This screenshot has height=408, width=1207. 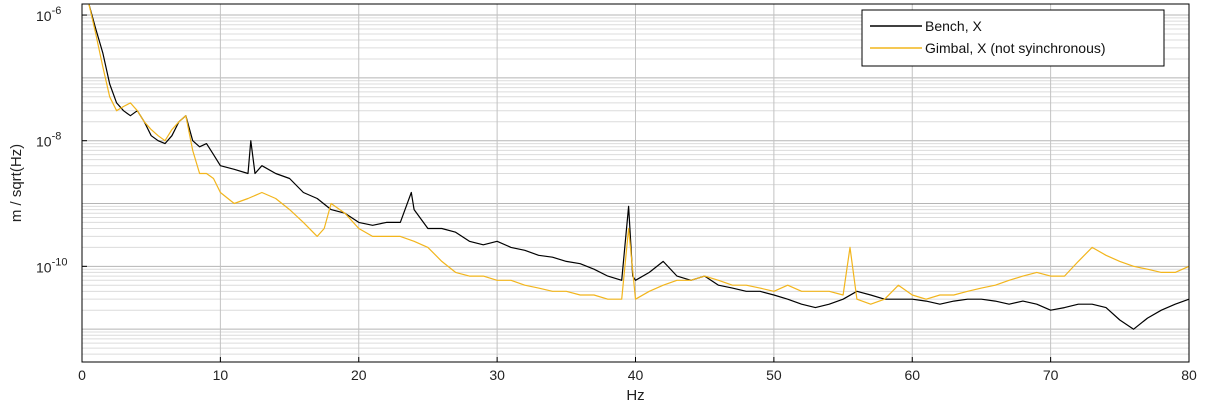 What do you see at coordinates (1051, 375) in the screenshot?
I see `x-tick-label: 70` at bounding box center [1051, 375].